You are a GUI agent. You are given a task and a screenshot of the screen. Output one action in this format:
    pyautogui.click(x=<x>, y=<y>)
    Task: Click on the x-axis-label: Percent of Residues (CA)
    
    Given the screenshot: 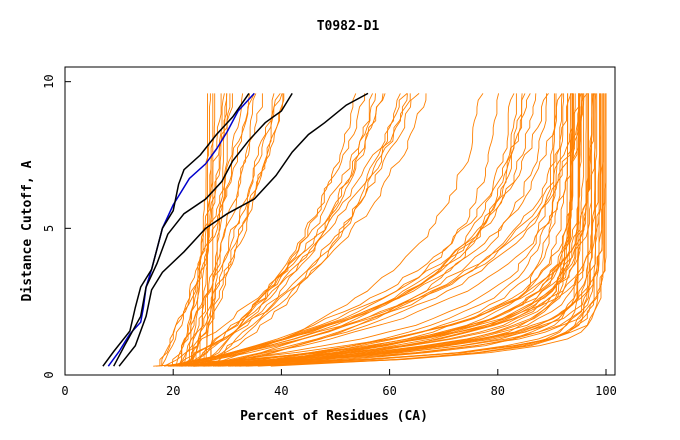 What is the action you would take?
    pyautogui.click(x=334, y=416)
    